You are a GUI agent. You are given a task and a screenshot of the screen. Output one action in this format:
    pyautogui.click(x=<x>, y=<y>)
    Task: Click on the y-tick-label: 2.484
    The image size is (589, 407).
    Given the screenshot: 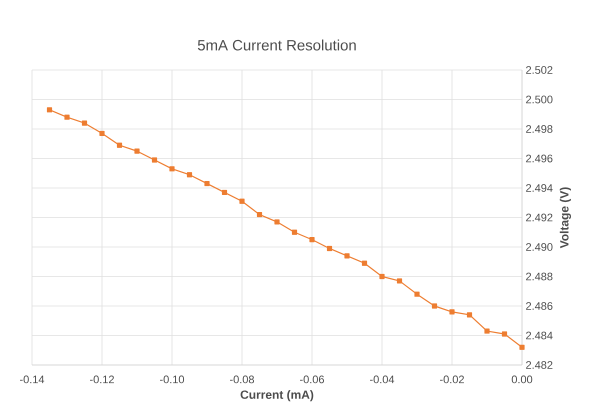 What is the action you would take?
    pyautogui.click(x=539, y=336)
    